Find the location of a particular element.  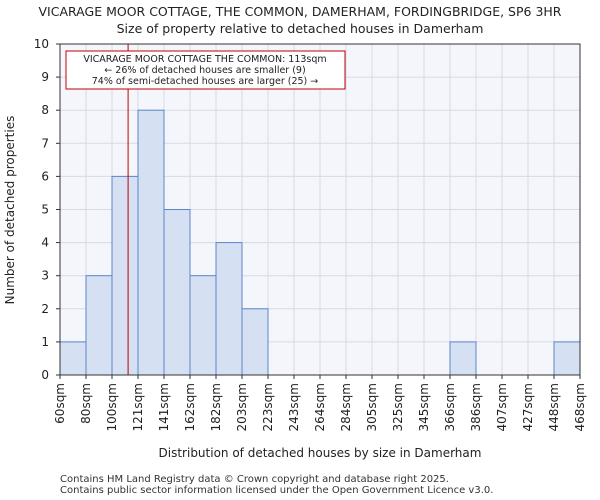

annotation-frame is located at coordinates (205, 70).